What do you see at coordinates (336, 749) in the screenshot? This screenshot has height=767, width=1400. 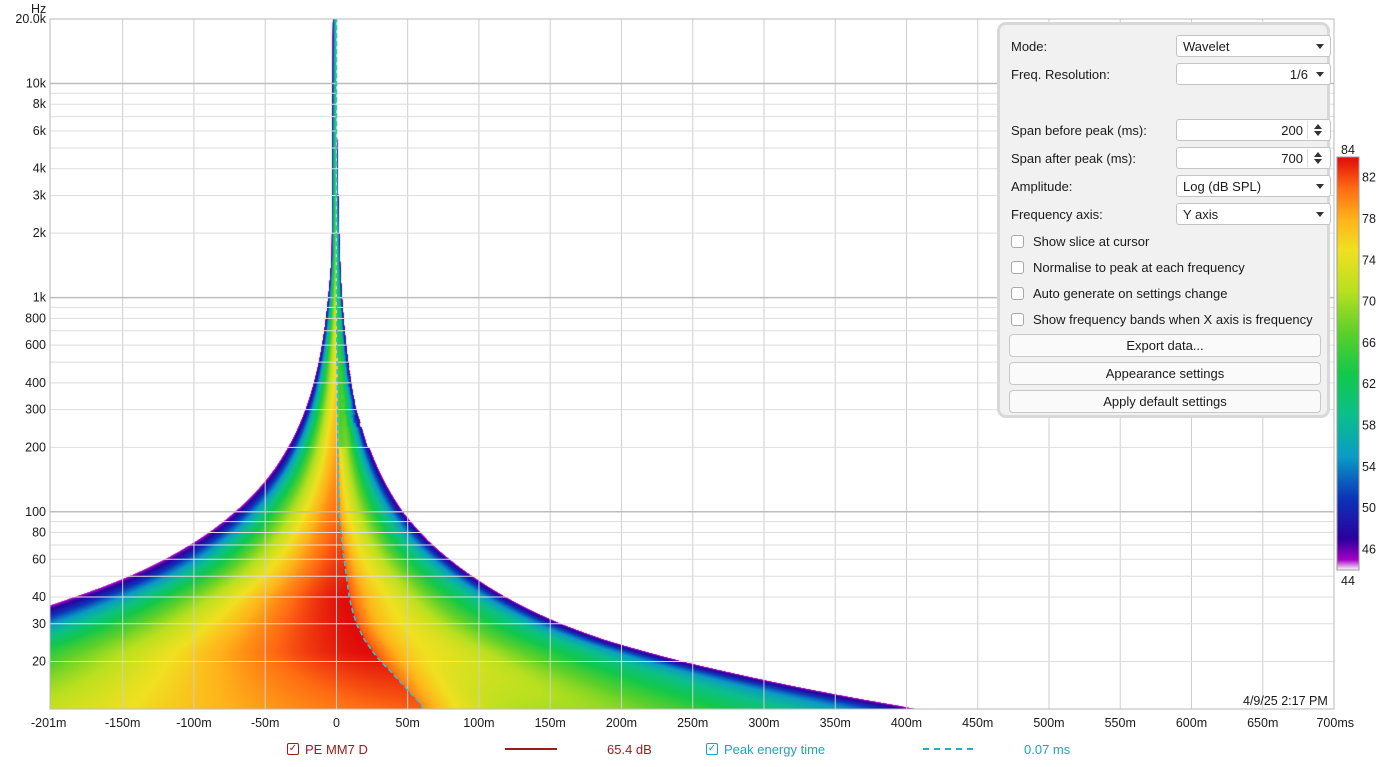 I see `legend-series-name: PE MM7 D` at bounding box center [336, 749].